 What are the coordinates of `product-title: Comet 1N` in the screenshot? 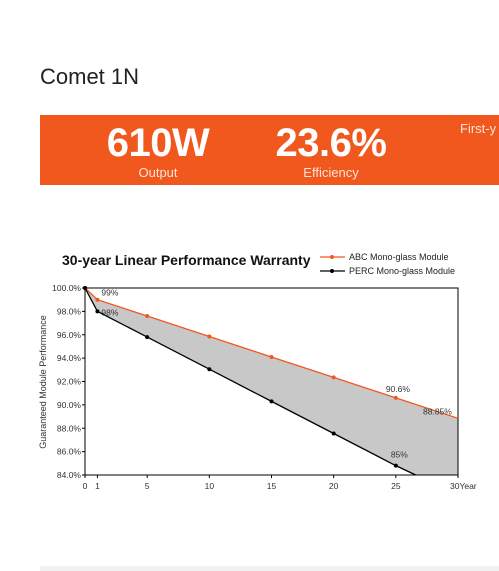 It's located at (90, 76).